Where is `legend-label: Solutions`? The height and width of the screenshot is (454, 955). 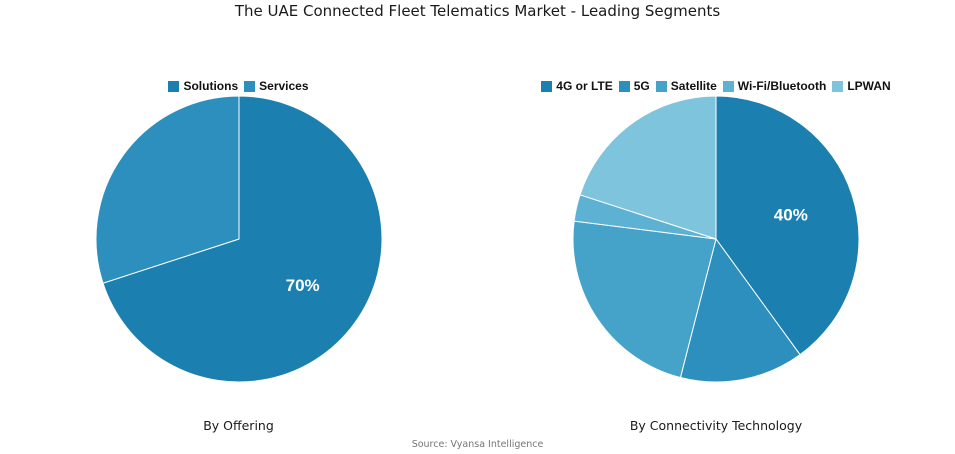
legend-label: Solutions is located at coordinates (211, 86).